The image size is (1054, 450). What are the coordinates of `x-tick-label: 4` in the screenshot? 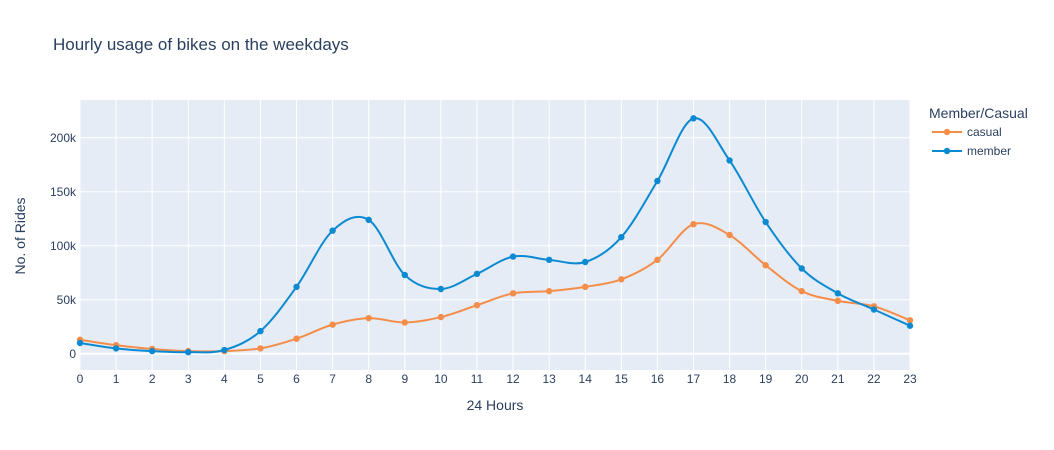 It's located at (224, 379).